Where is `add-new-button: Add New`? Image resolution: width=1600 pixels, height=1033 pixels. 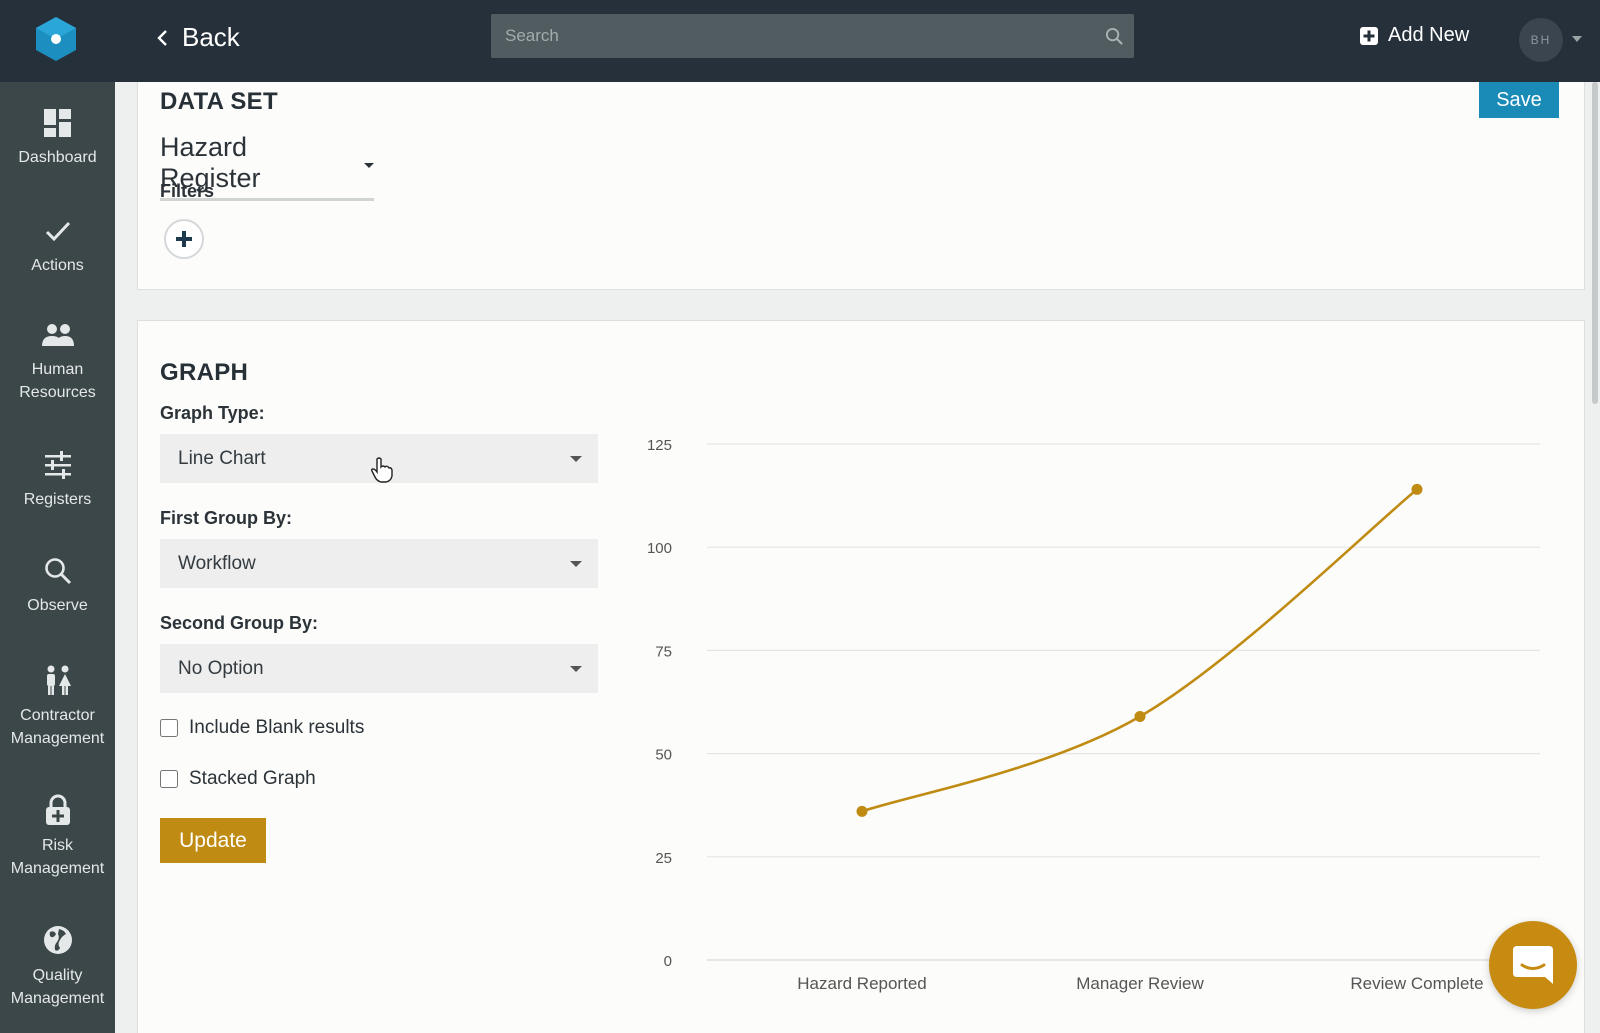 add-new-button: Add New is located at coordinates (1414, 35).